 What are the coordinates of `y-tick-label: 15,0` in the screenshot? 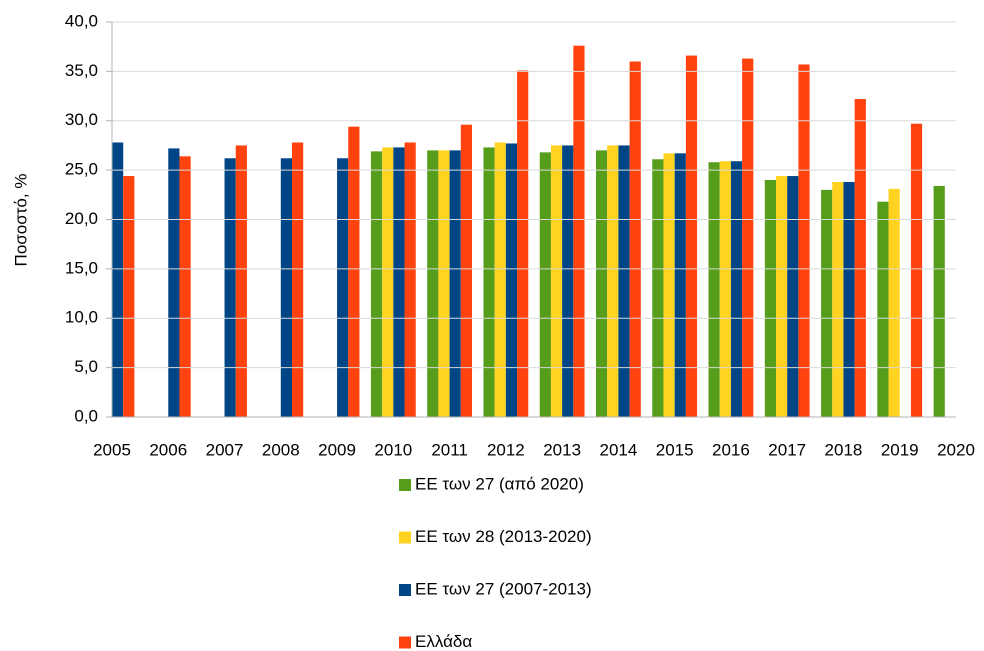 It's located at (81, 267).